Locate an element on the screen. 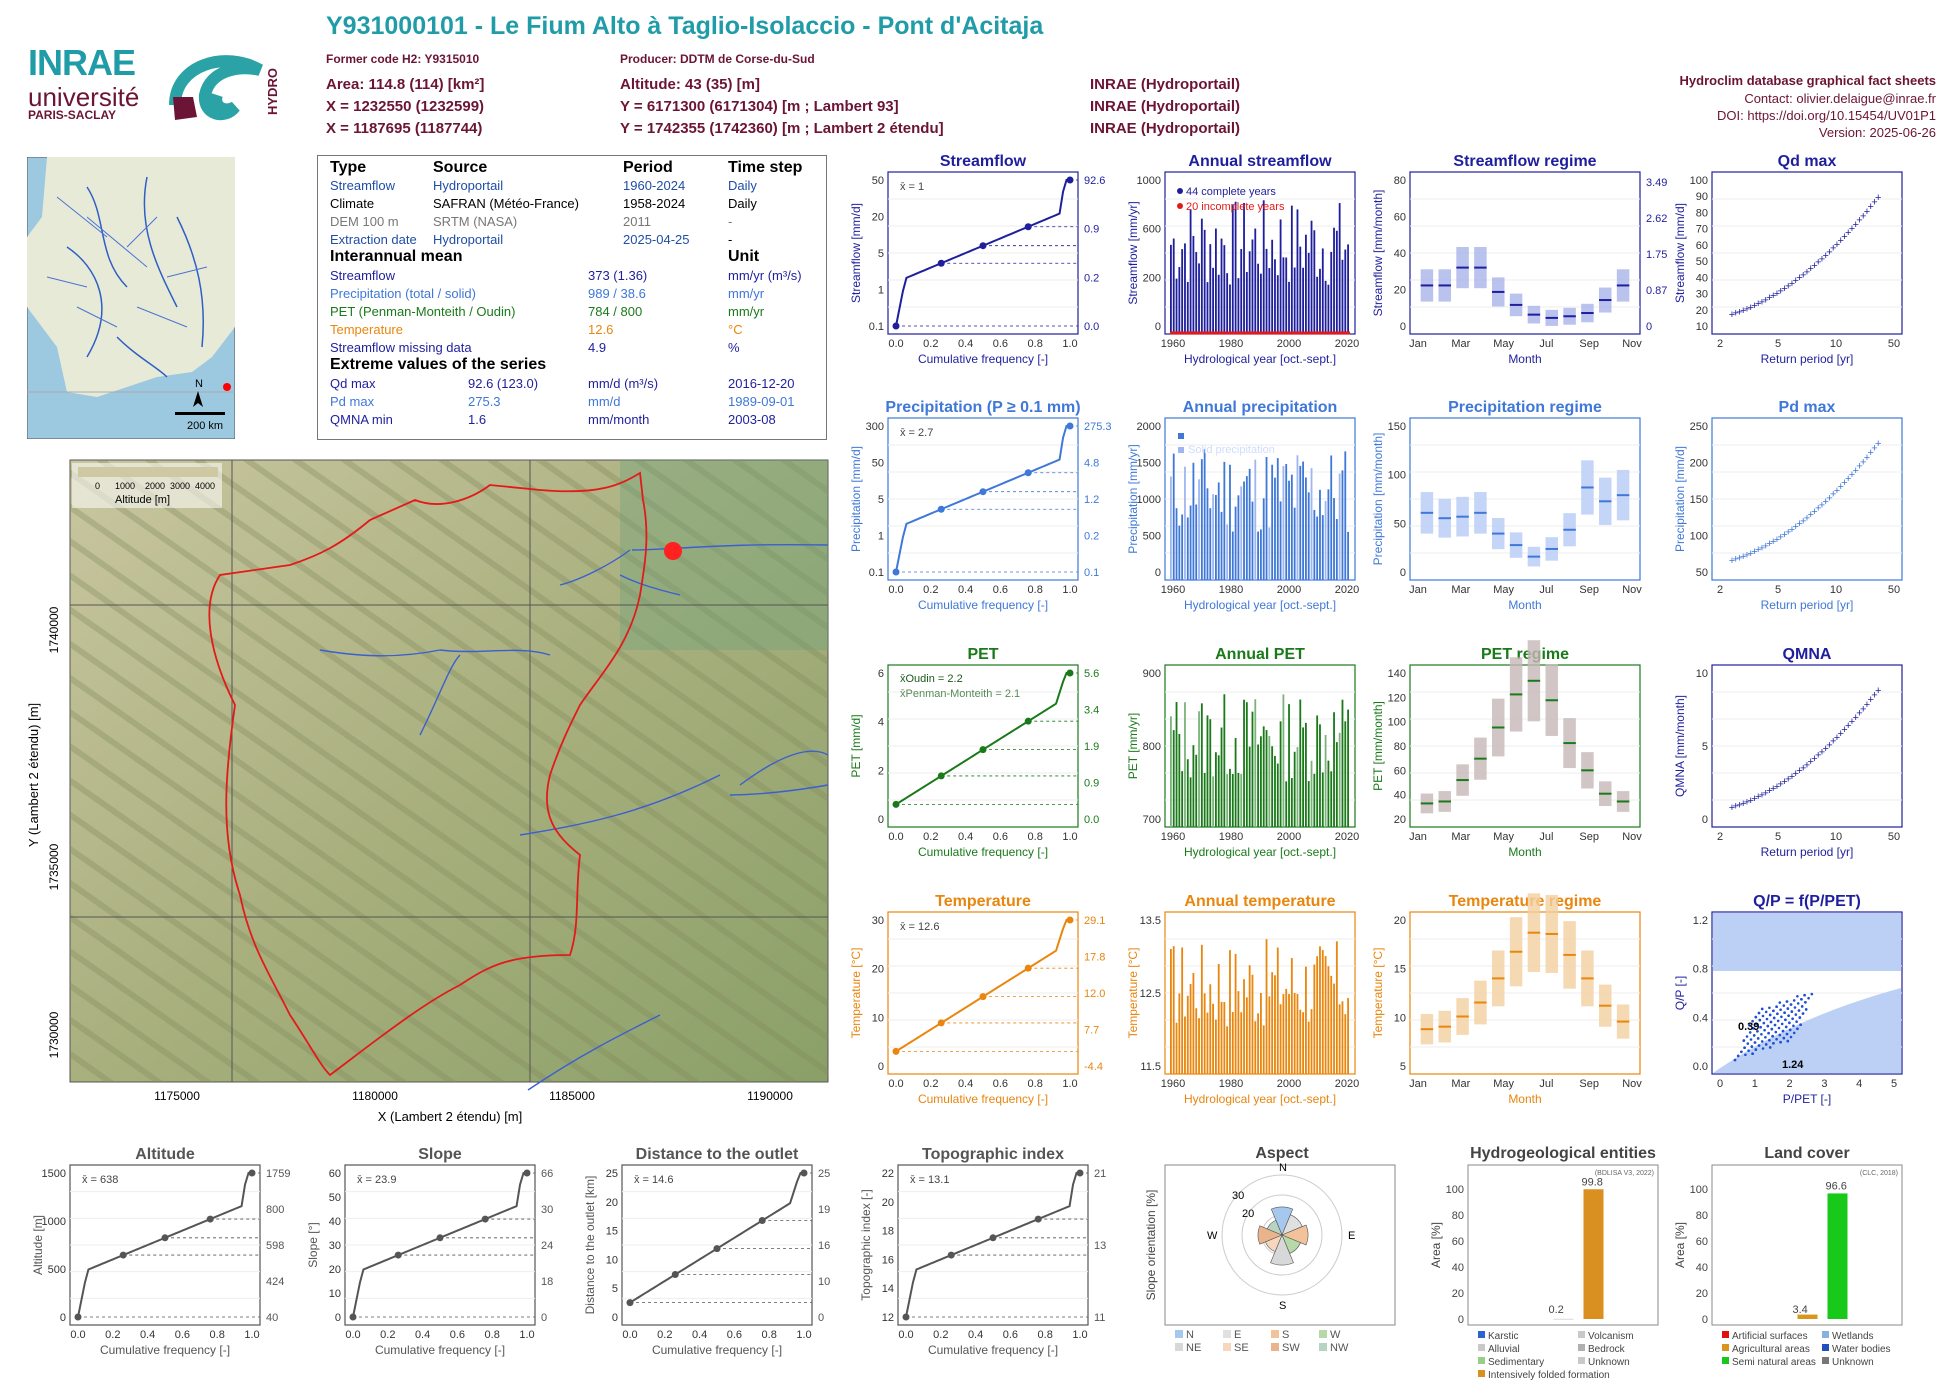 The height and width of the screenshot is (1386, 1960). qmna-point-14: + is located at coordinates (1784, 782).